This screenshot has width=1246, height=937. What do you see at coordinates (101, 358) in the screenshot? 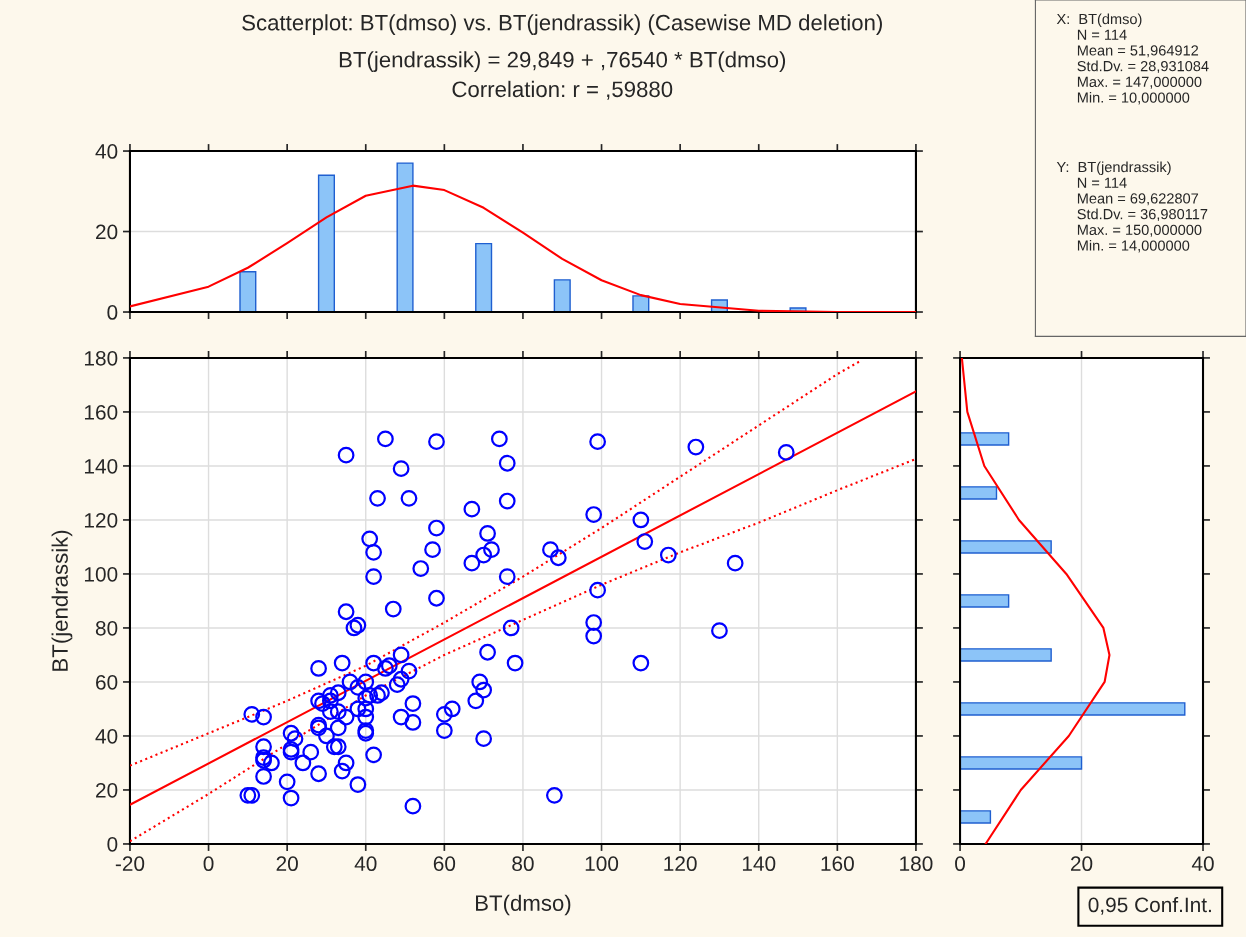
I see `y-tick-label: 180` at bounding box center [101, 358].